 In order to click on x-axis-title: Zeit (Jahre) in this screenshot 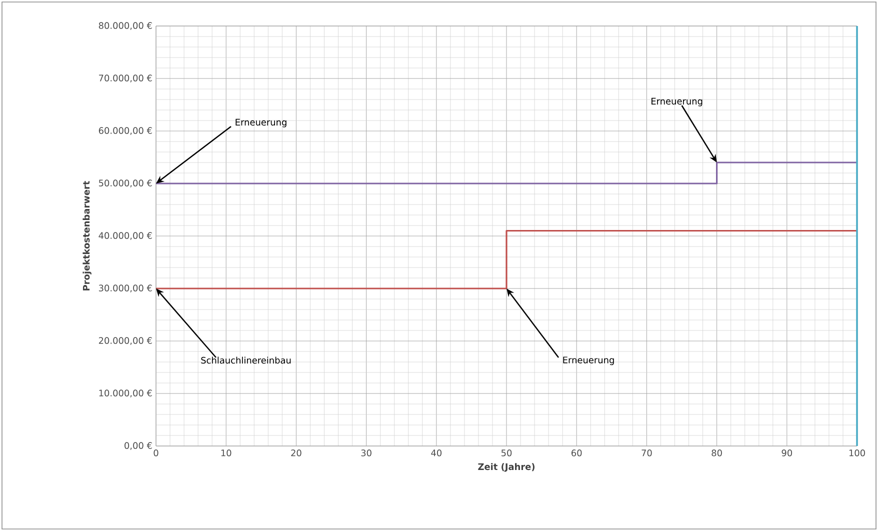, I will do `click(506, 467)`.